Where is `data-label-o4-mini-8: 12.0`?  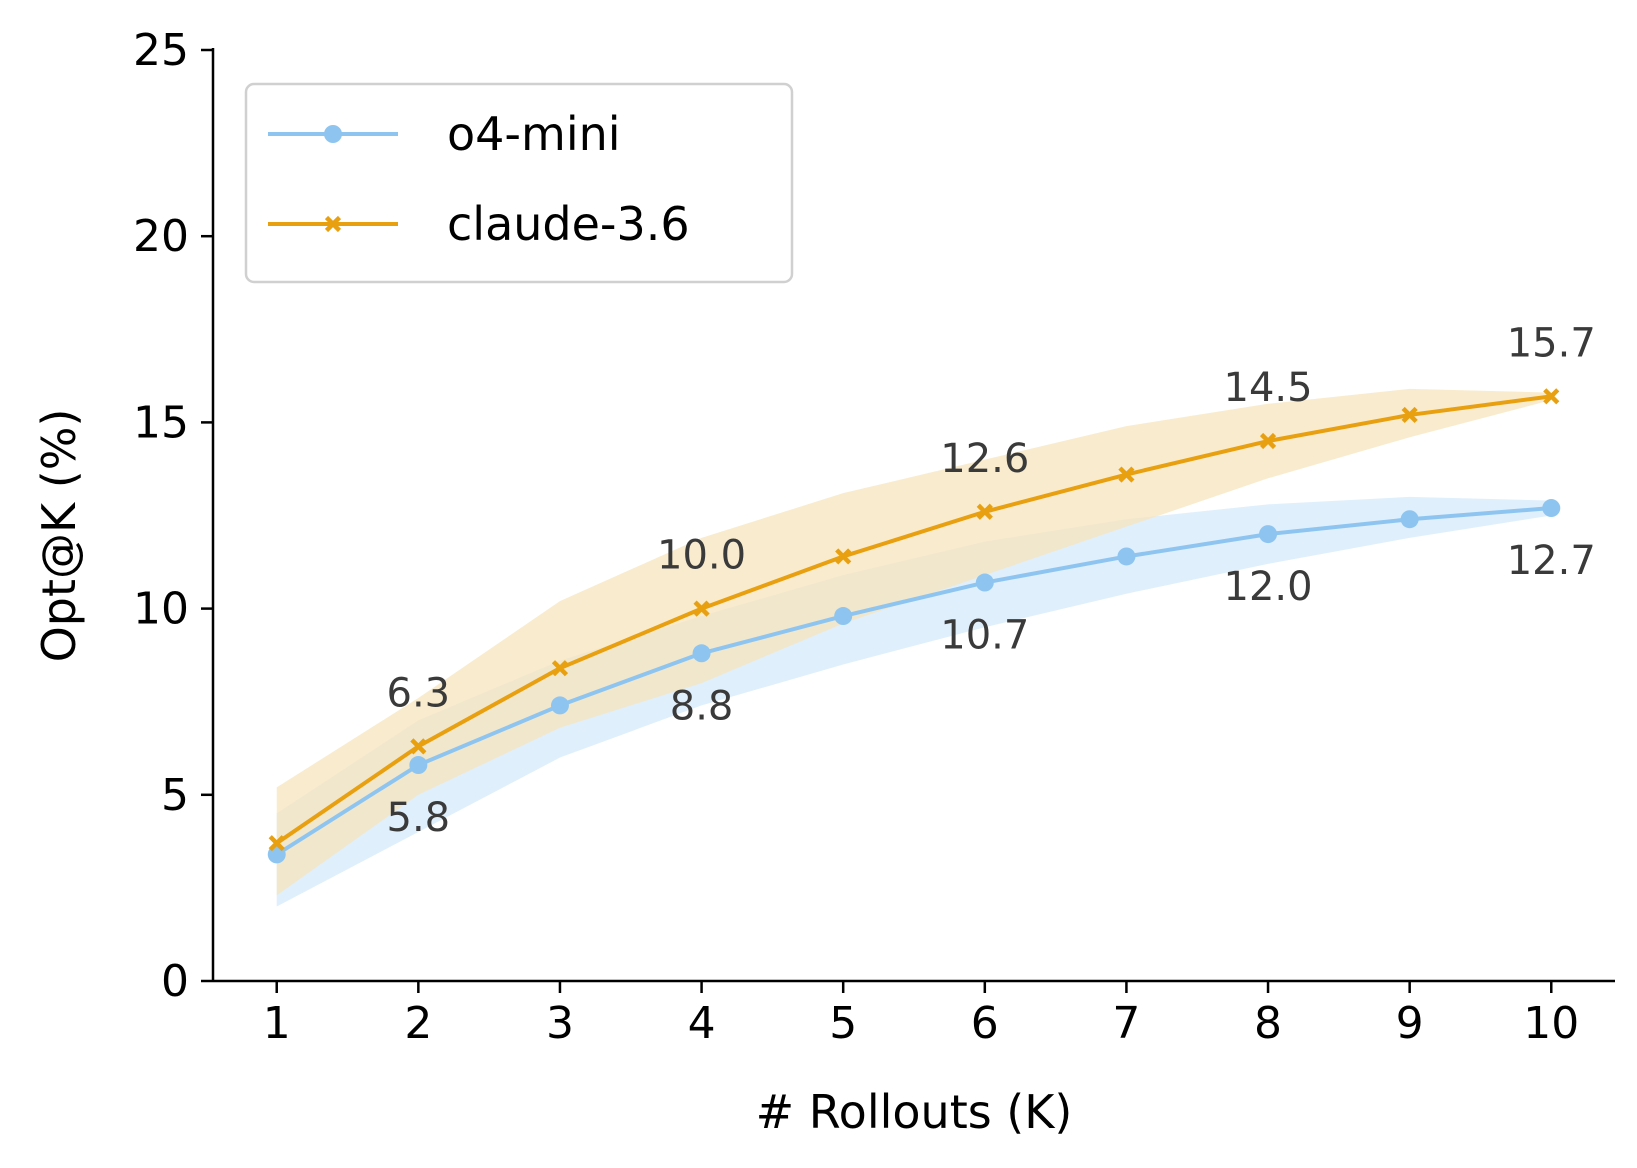 data-label-o4-mini-8: 12.0 is located at coordinates (1268, 587).